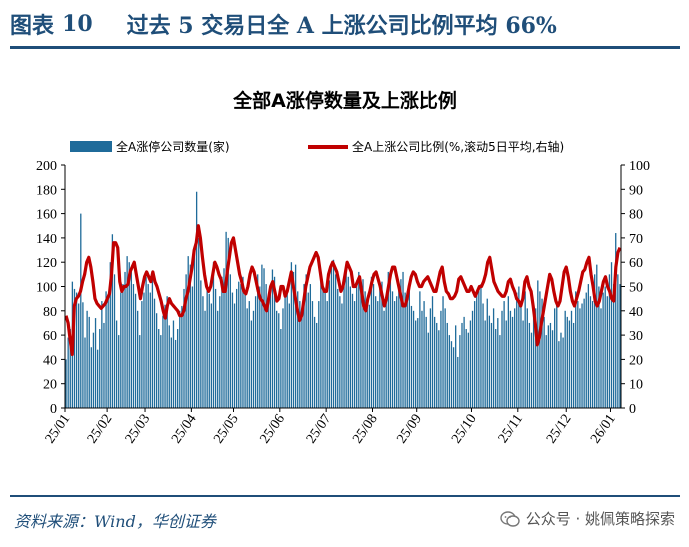 This screenshot has width=689, height=547. What do you see at coordinates (46, 166) in the screenshot?
I see `y-left-tick-label: 200` at bounding box center [46, 166].